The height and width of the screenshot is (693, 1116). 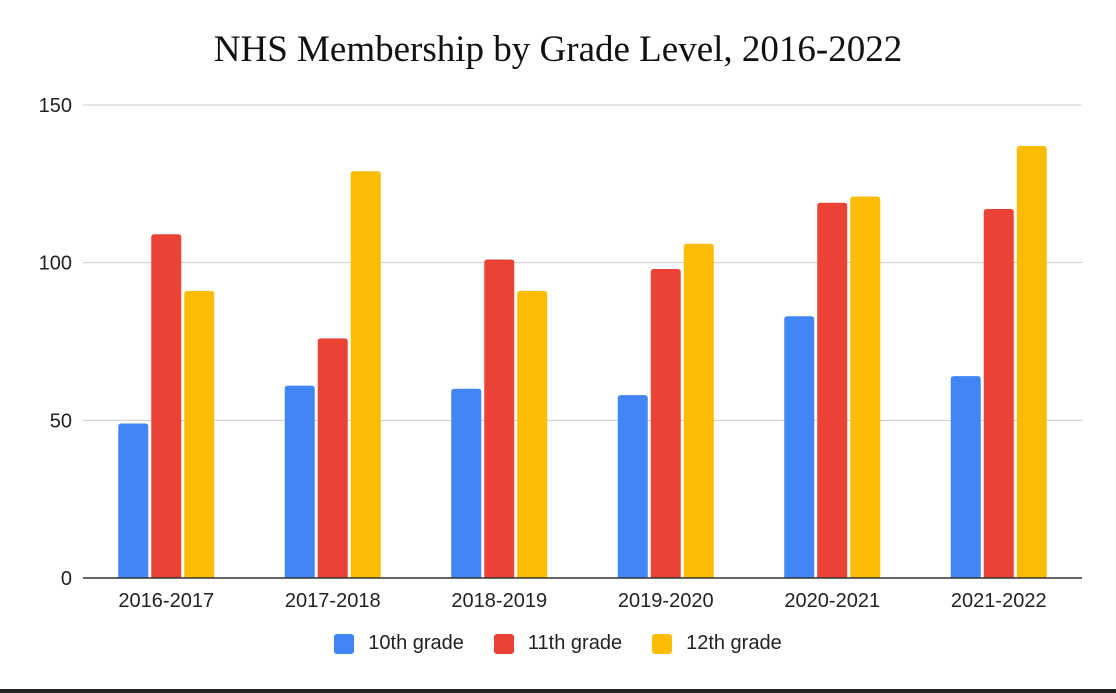 I want to click on x-tick-label: 2020-2021, so click(x=832, y=601).